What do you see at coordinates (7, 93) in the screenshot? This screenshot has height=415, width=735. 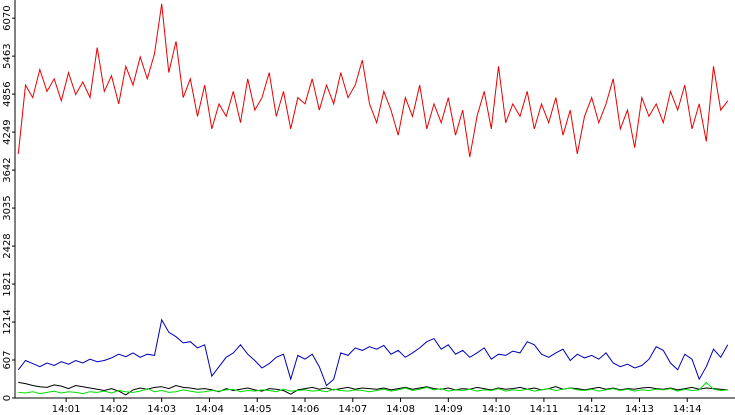 I see `y-tick-label: 4856` at bounding box center [7, 93].